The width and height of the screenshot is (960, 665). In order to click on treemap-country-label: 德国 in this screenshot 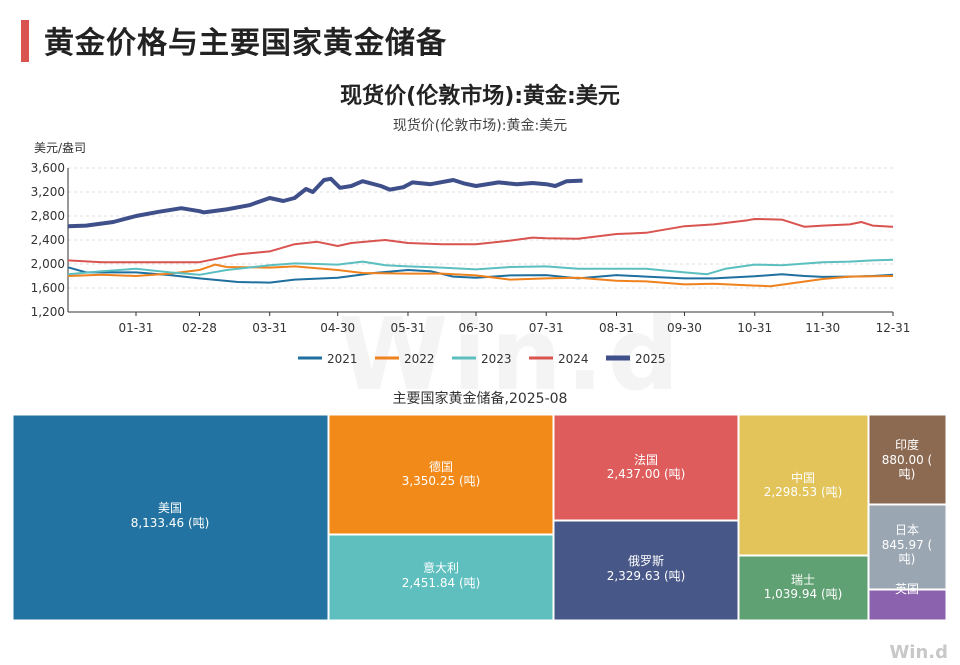, I will do `click(441, 466)`.